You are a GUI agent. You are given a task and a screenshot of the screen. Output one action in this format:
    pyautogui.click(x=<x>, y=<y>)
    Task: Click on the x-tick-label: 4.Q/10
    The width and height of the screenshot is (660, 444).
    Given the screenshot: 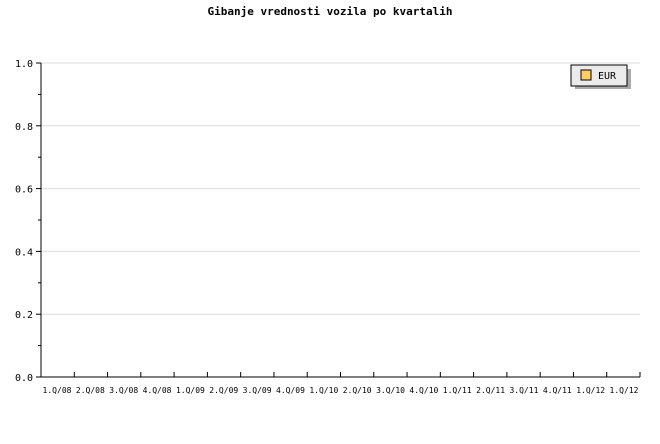 What is the action you would take?
    pyautogui.click(x=423, y=390)
    